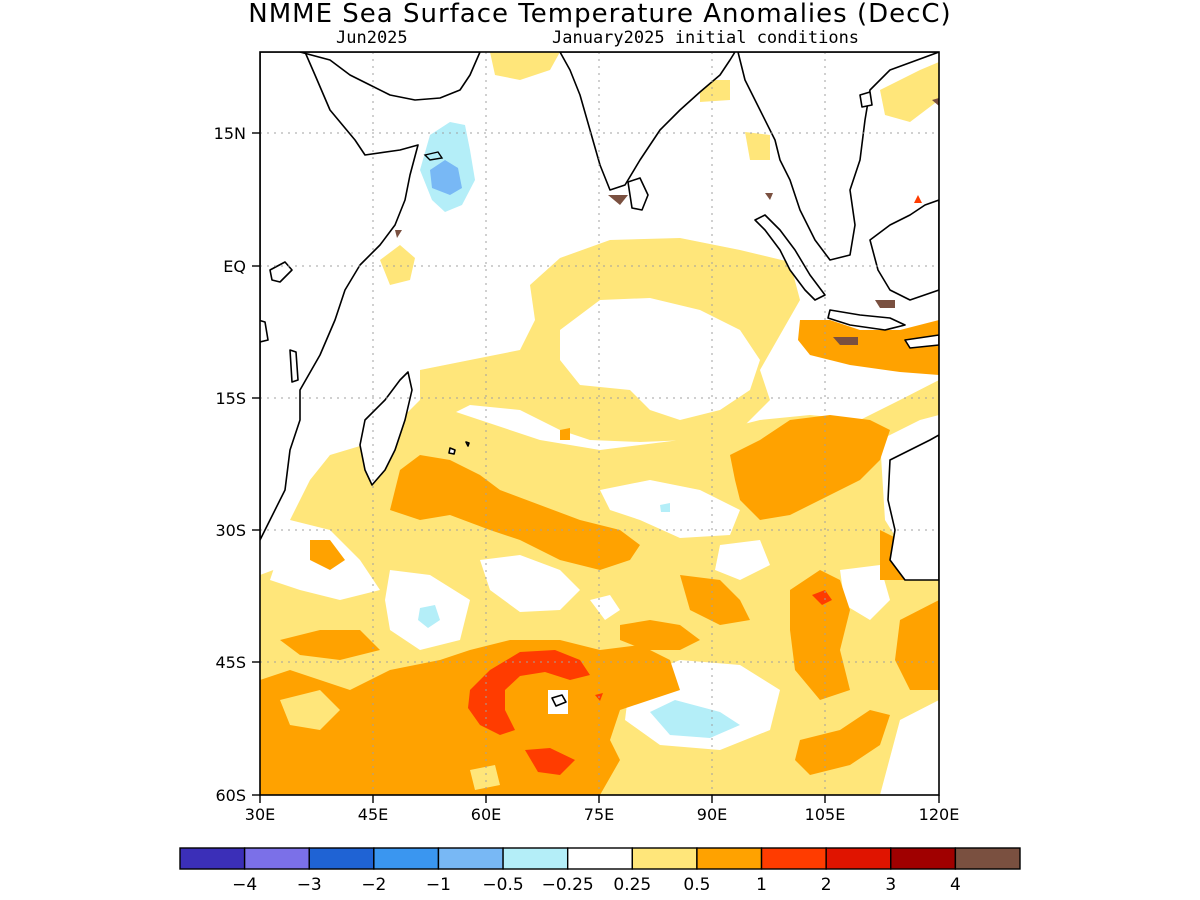  What do you see at coordinates (825, 814) in the screenshot?
I see `x-tick-label: 105E` at bounding box center [825, 814].